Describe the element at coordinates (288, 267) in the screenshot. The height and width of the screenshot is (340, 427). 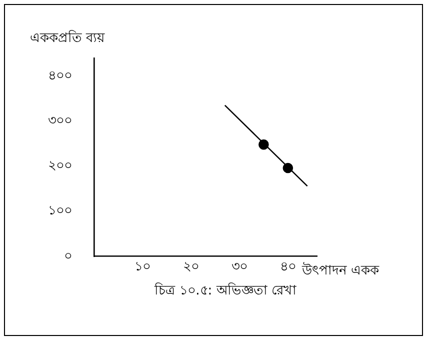
I see `x-tick-label: ৪০` at that location.